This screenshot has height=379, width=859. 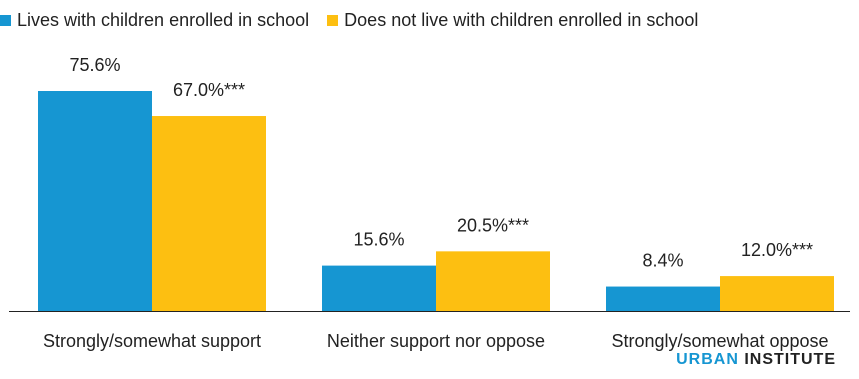 I want to click on urban-institute-logo: URBAN INSTITUTE, so click(x=756, y=360).